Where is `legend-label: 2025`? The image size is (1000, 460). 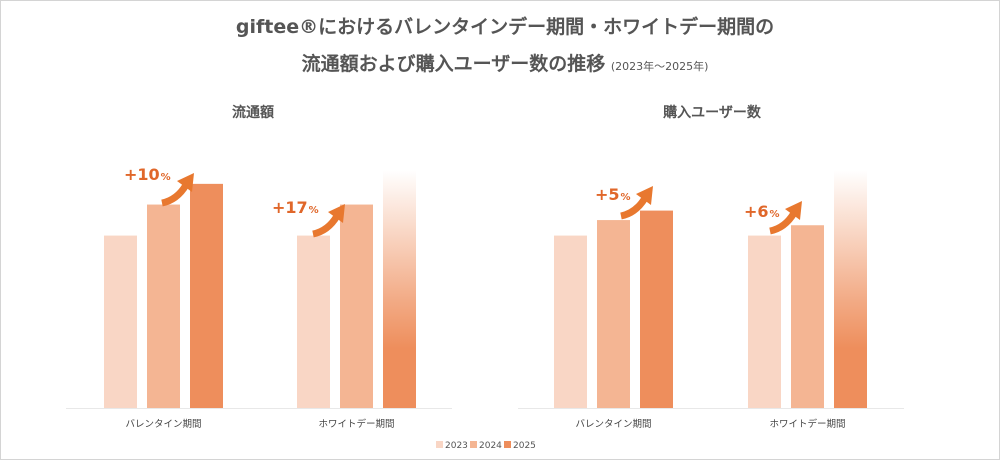 legend-label: 2025 is located at coordinates (524, 446).